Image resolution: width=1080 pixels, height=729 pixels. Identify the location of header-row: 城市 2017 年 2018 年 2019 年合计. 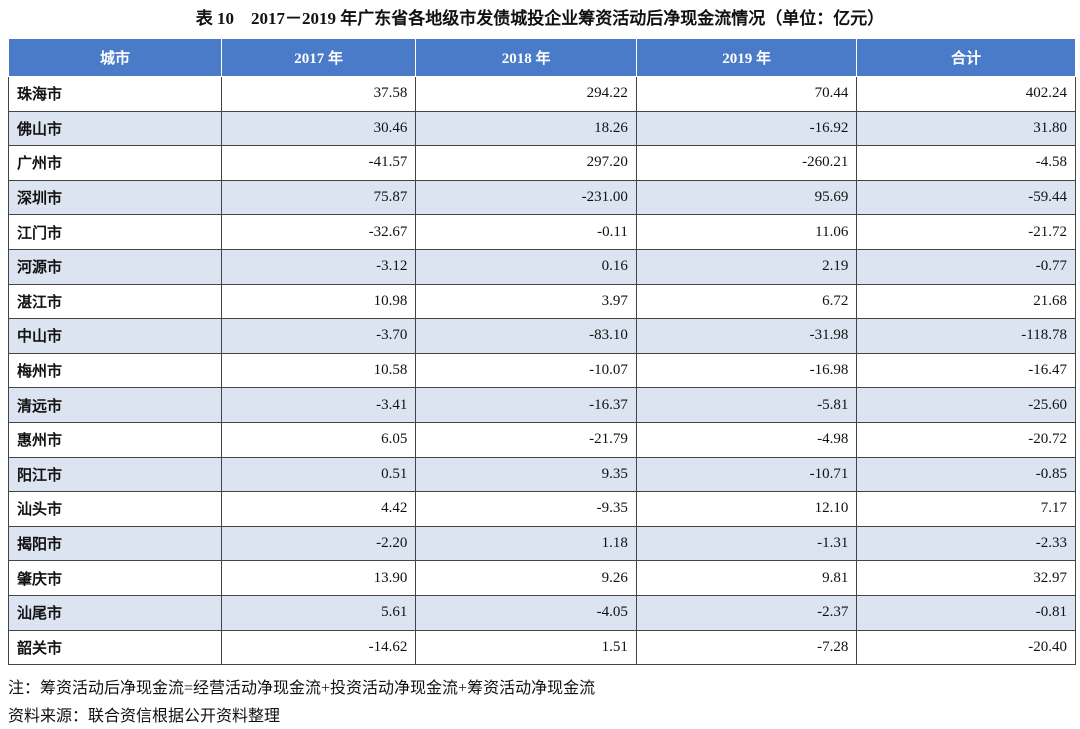
(542, 57).